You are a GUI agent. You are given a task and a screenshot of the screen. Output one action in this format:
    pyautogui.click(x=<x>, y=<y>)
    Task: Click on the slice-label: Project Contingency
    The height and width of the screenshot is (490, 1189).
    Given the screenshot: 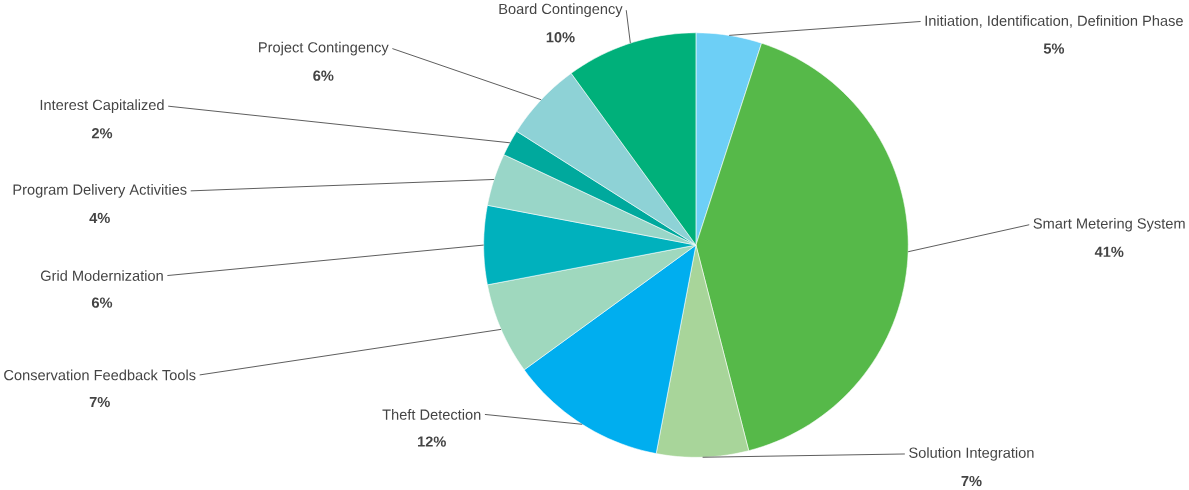 What is the action you would take?
    pyautogui.click(x=324, y=48)
    